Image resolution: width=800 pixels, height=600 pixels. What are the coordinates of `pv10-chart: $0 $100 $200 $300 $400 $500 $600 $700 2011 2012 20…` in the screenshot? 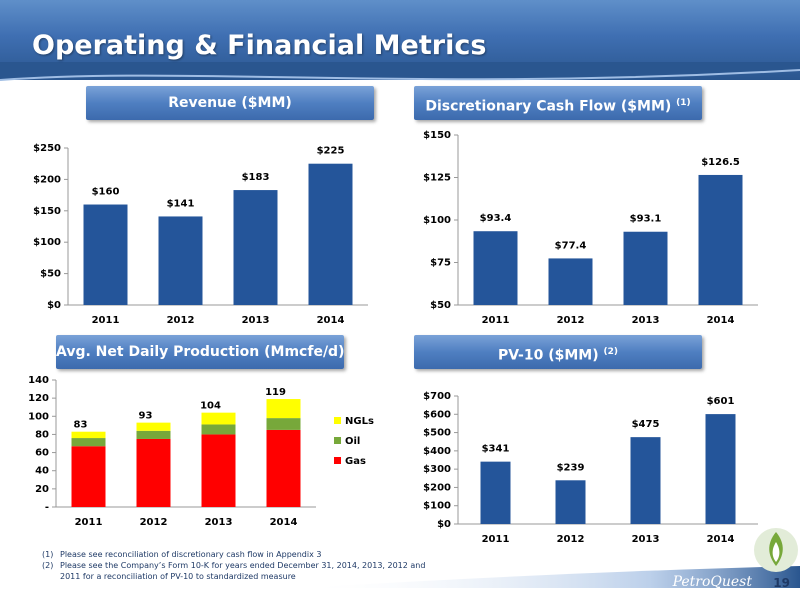 It's located at (590, 468).